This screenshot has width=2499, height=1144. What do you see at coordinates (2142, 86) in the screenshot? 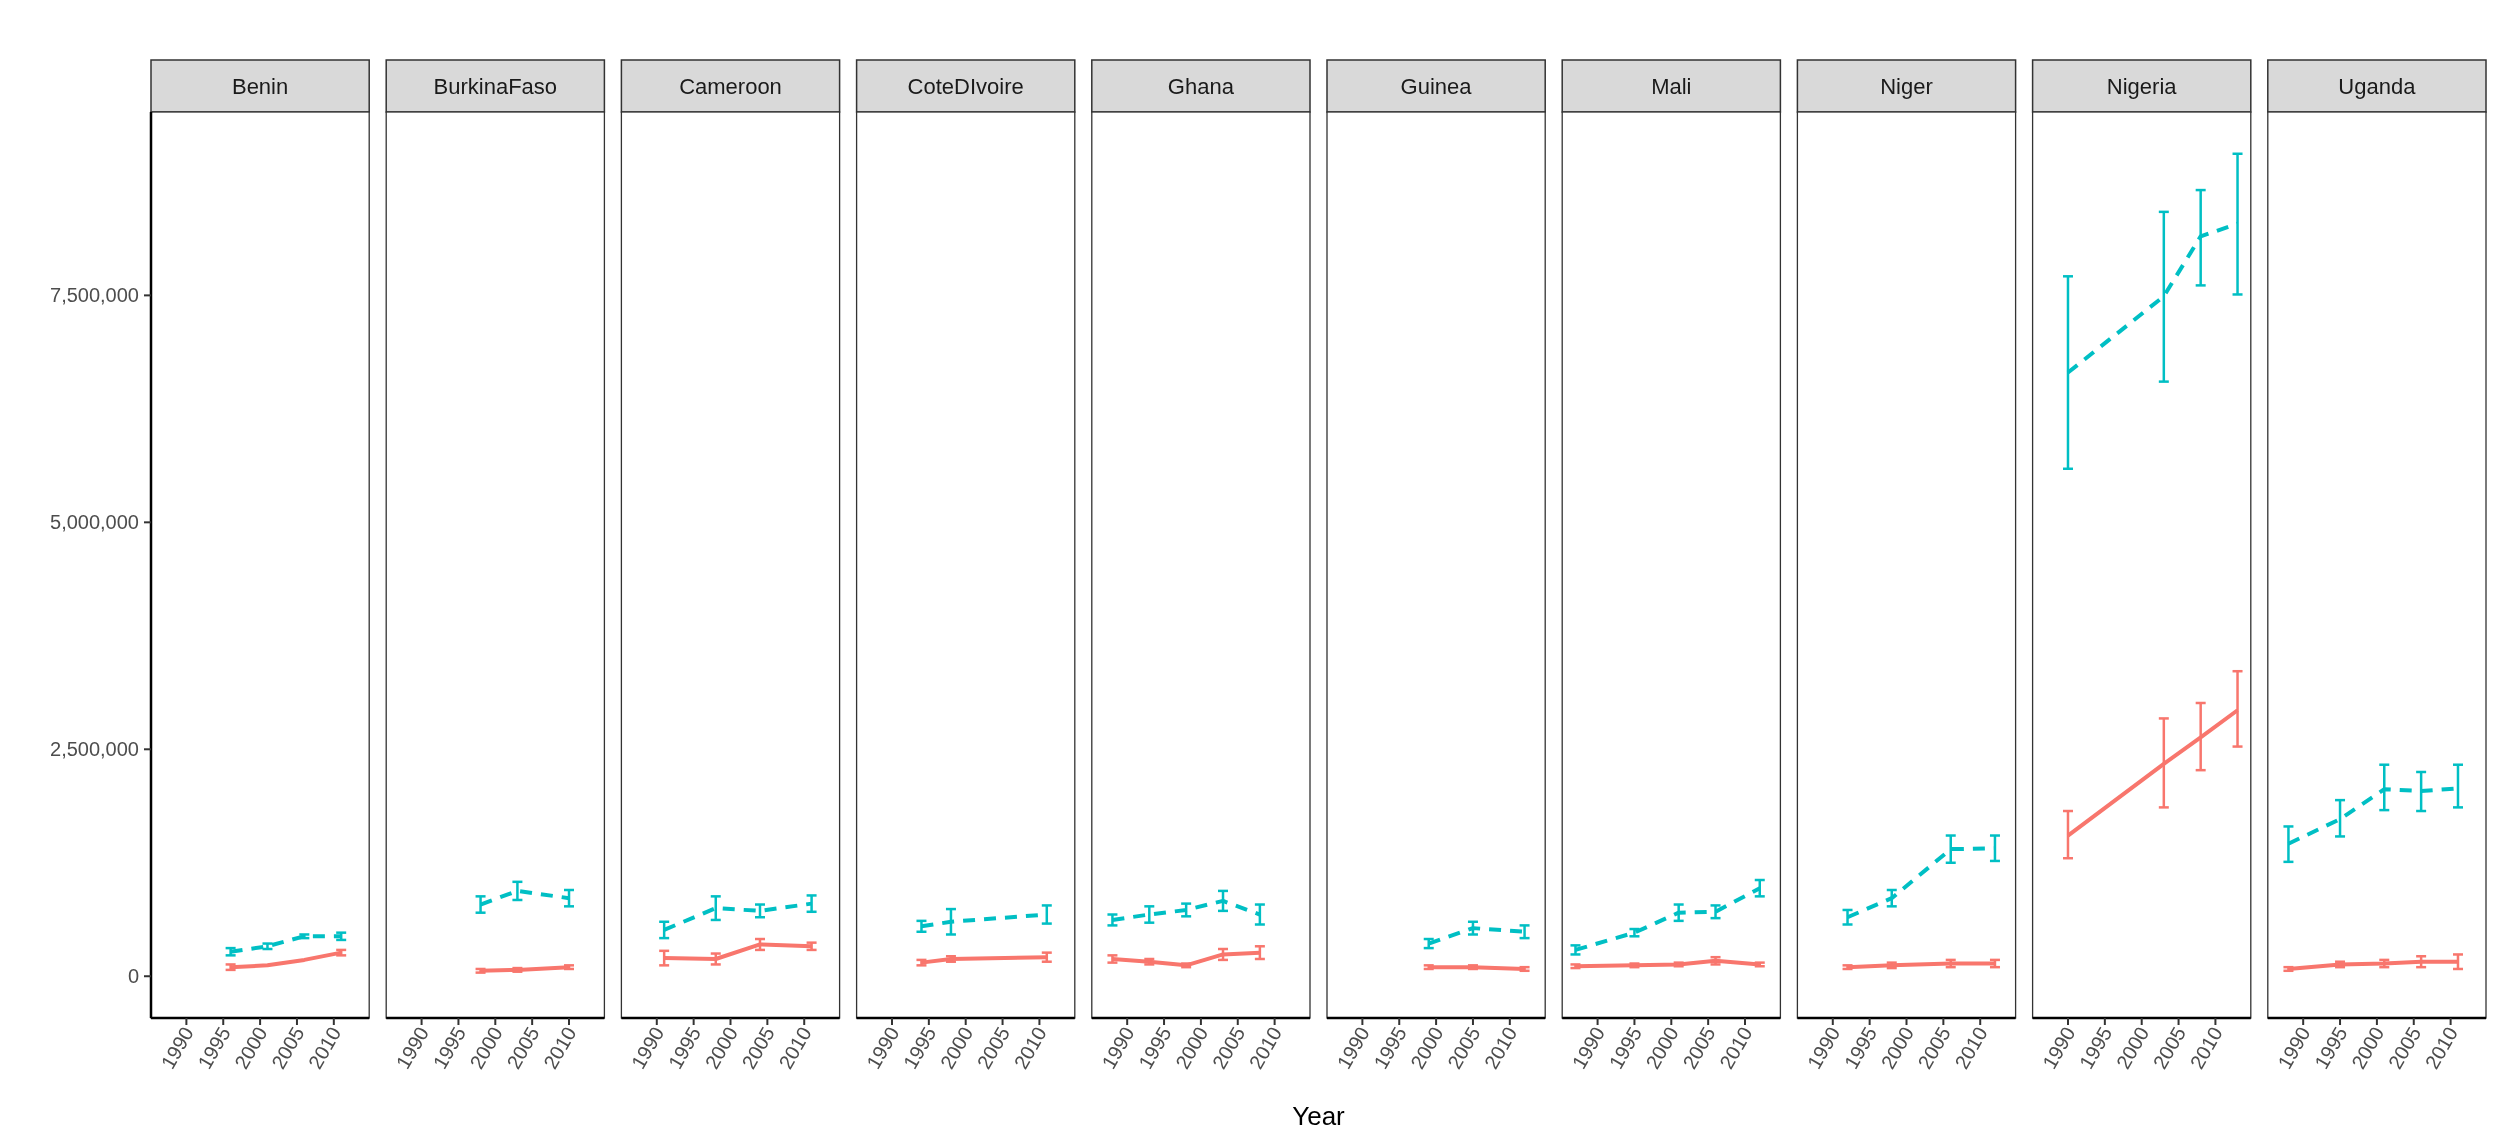
I see `chart-title: Nigeria` at bounding box center [2142, 86].